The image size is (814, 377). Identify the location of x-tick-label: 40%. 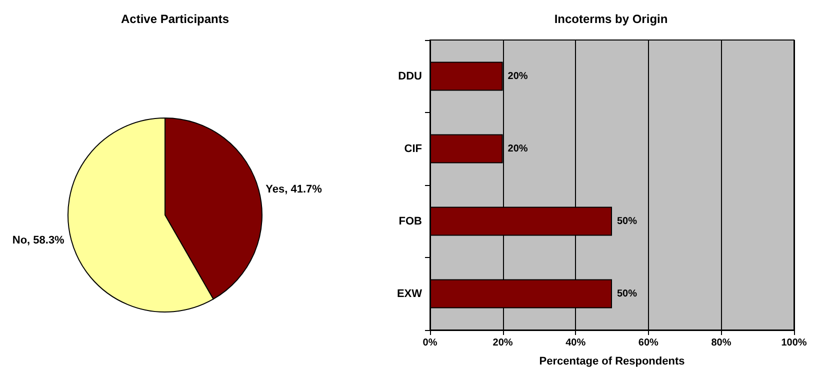
(576, 343).